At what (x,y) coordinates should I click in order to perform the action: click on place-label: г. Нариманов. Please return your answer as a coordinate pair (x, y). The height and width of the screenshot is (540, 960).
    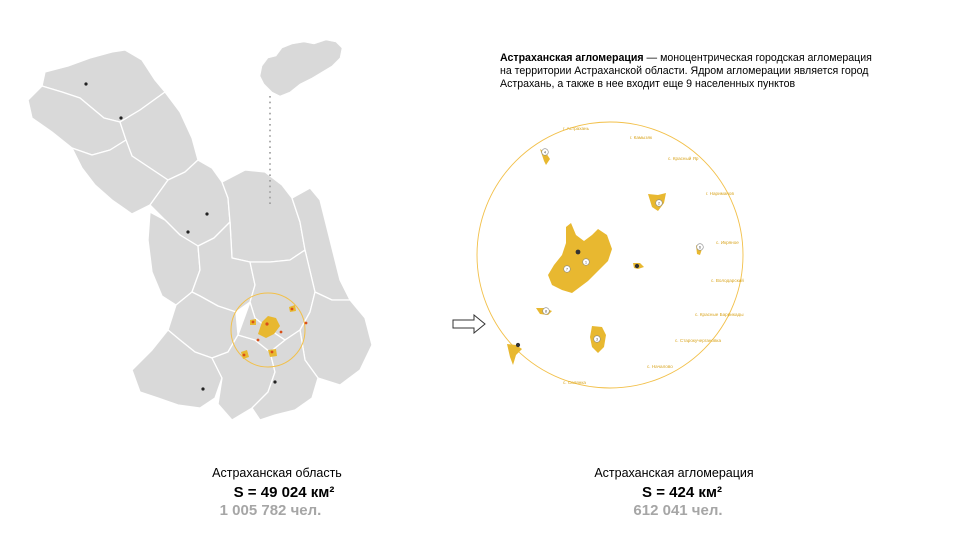
    Looking at the image, I should click on (720, 193).